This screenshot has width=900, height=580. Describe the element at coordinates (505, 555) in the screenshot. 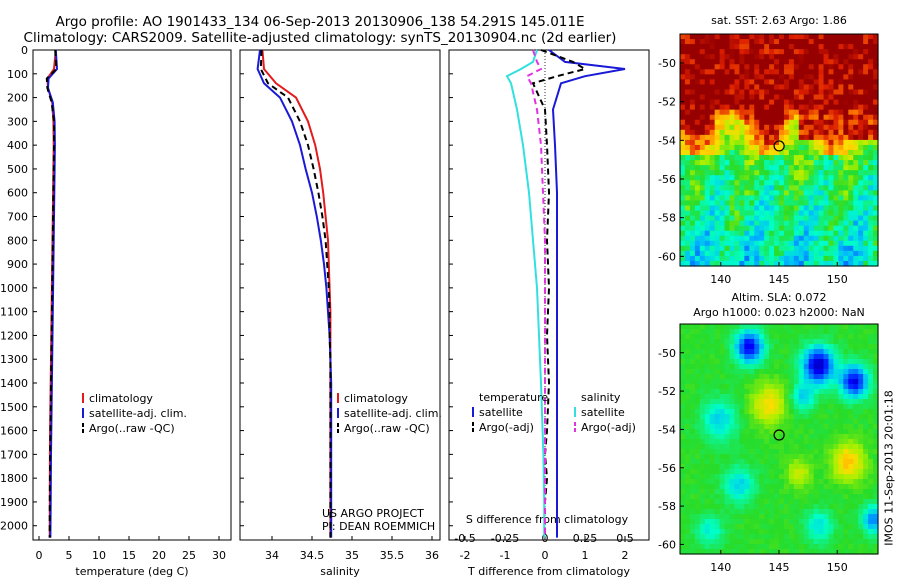

I see `x-tick-label: -1` at that location.